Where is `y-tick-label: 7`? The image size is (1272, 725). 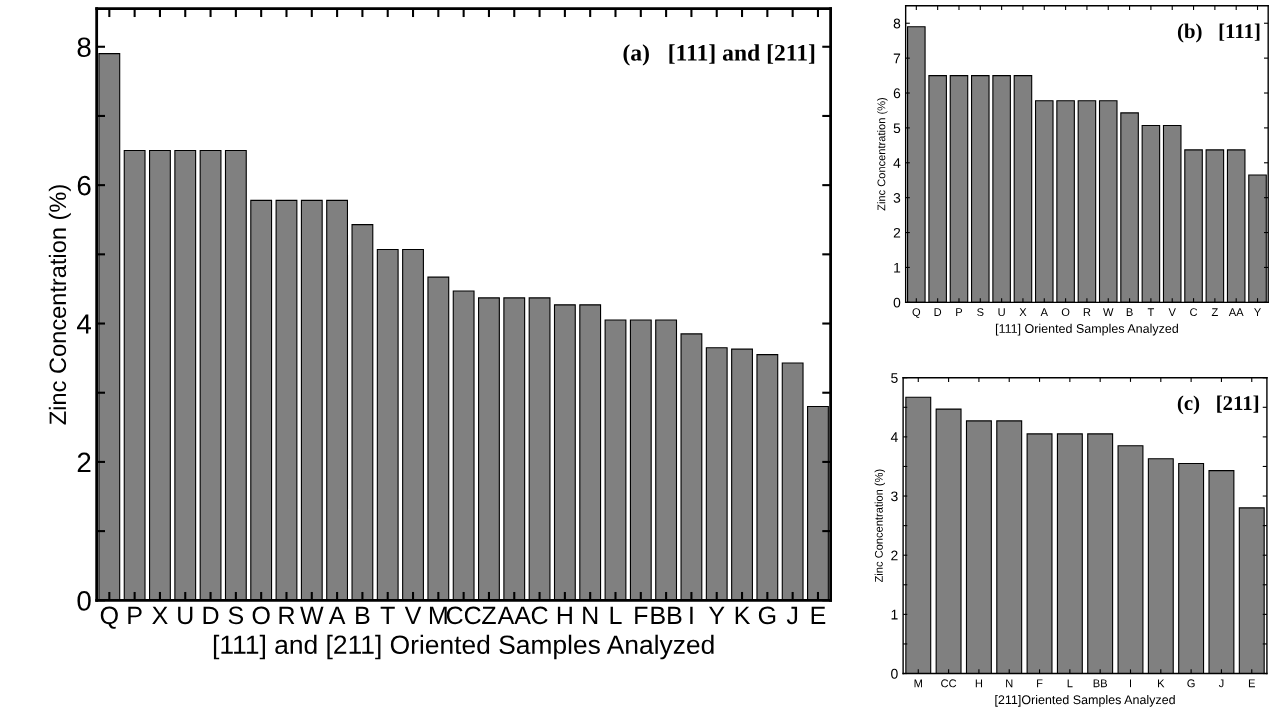
y-tick-label: 7 is located at coordinates (897, 58).